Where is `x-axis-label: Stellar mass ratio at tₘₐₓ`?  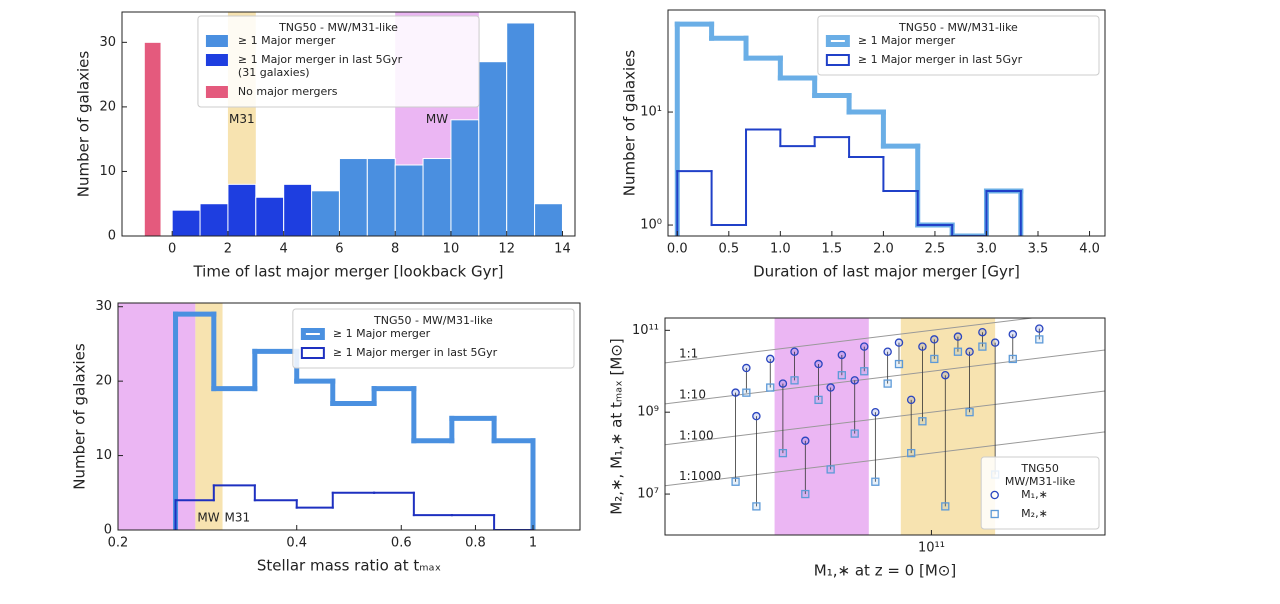
x-axis-label: Stellar mass ratio at tₘₐₓ is located at coordinates (349, 566).